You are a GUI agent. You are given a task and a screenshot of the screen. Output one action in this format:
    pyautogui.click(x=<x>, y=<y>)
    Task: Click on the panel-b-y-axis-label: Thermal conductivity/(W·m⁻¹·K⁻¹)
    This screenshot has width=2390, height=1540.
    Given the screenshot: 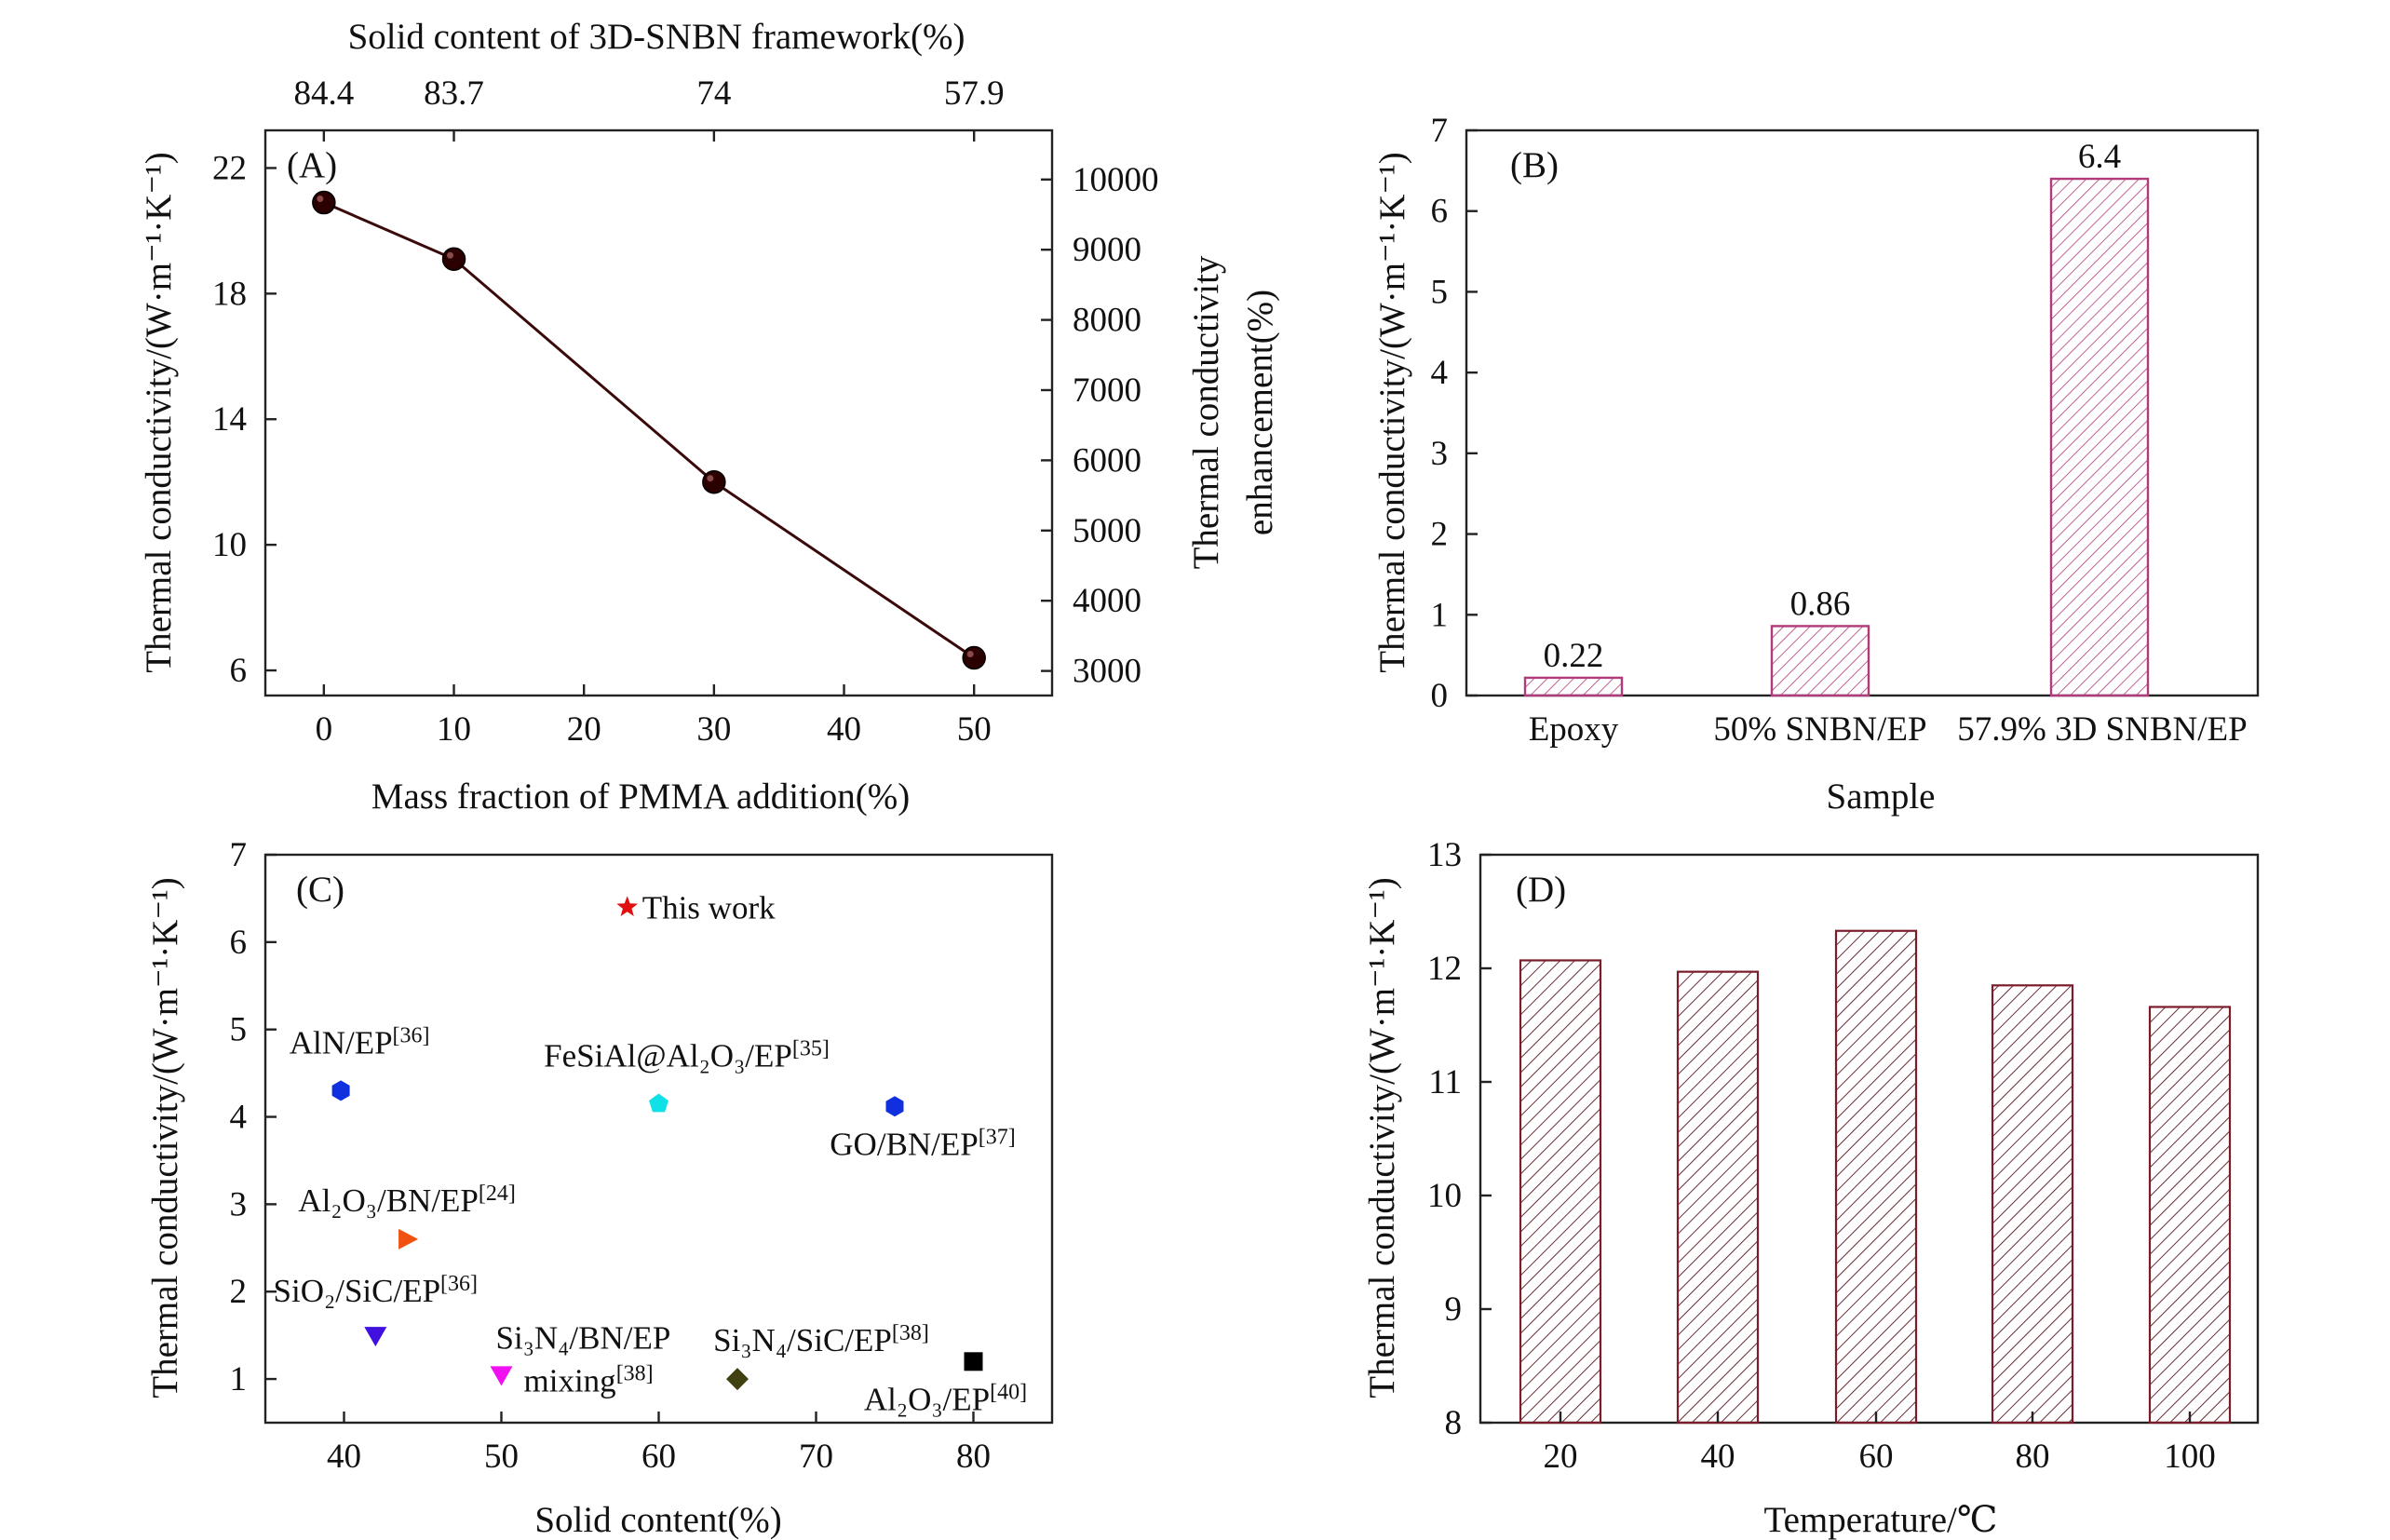 What is the action you would take?
    pyautogui.click(x=1392, y=412)
    